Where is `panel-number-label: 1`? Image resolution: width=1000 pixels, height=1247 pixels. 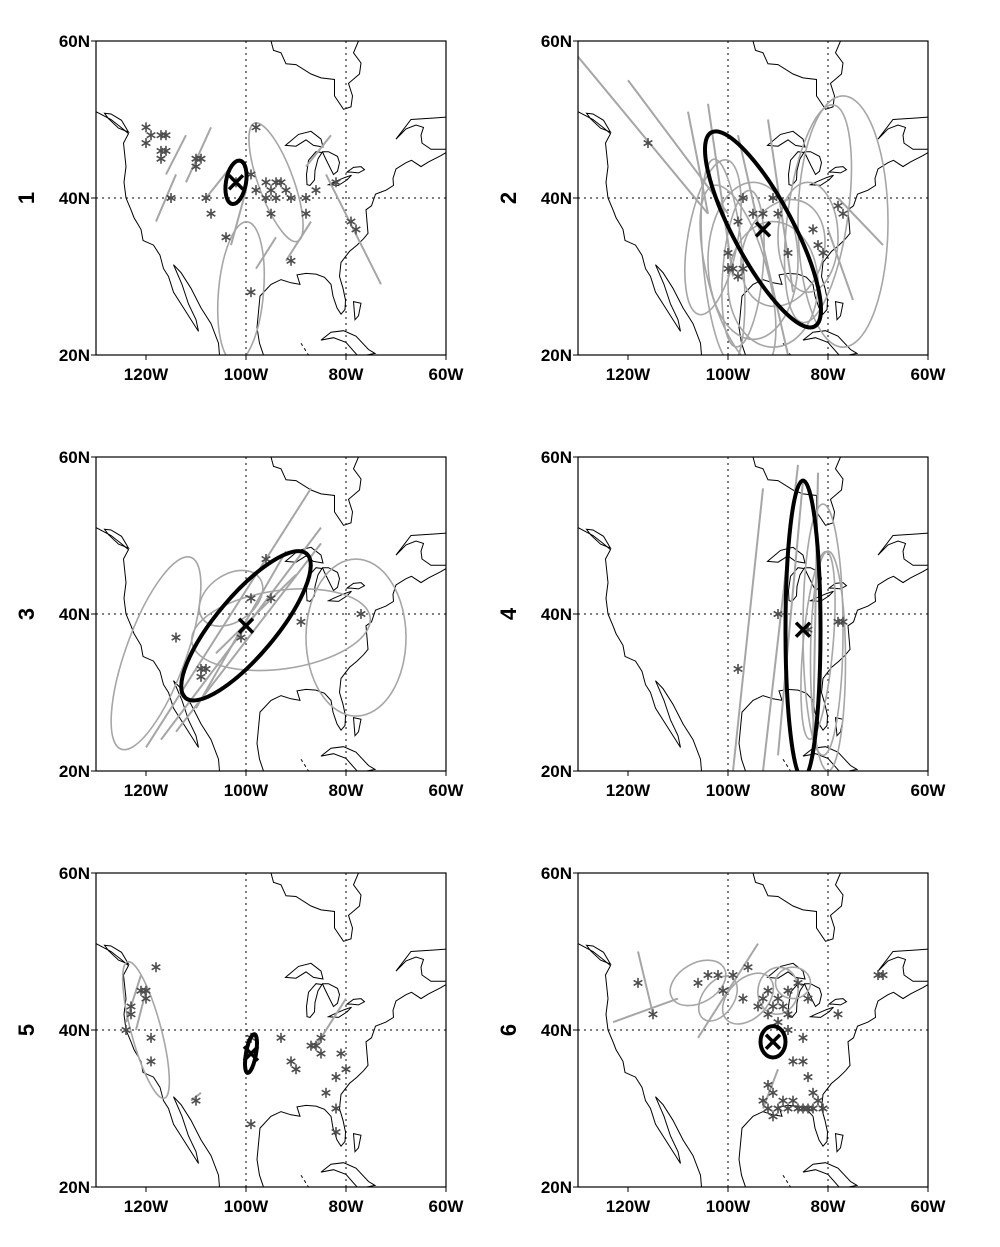 panel-number-label: 1 is located at coordinates (26, 198).